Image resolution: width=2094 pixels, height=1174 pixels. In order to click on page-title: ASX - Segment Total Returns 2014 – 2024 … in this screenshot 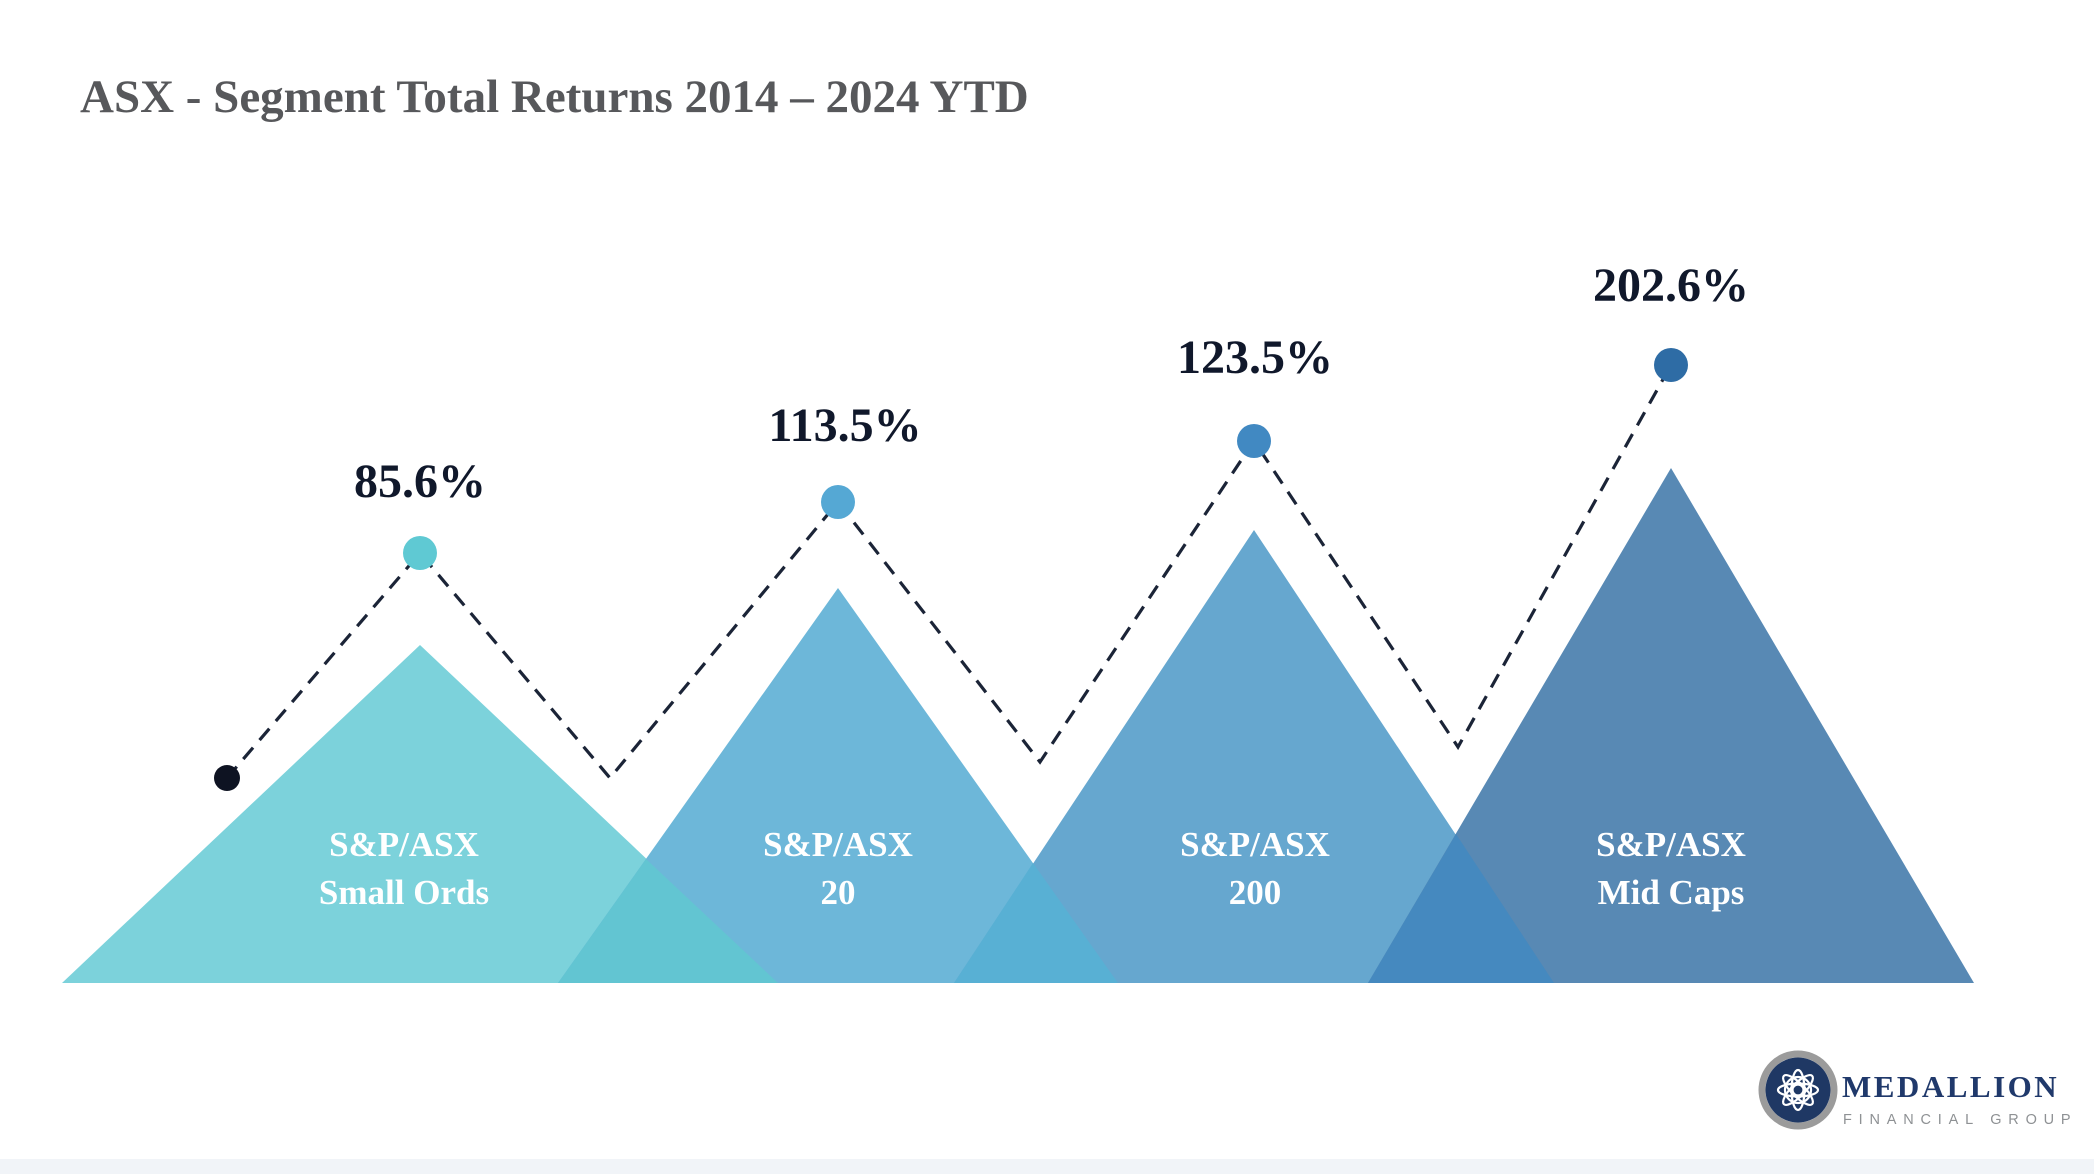, I will do `click(554, 97)`.